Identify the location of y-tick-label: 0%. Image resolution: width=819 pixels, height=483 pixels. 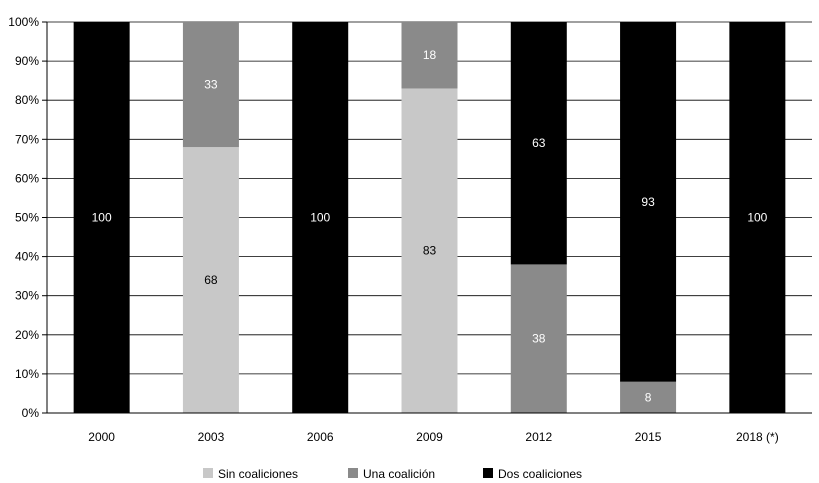
(31, 413).